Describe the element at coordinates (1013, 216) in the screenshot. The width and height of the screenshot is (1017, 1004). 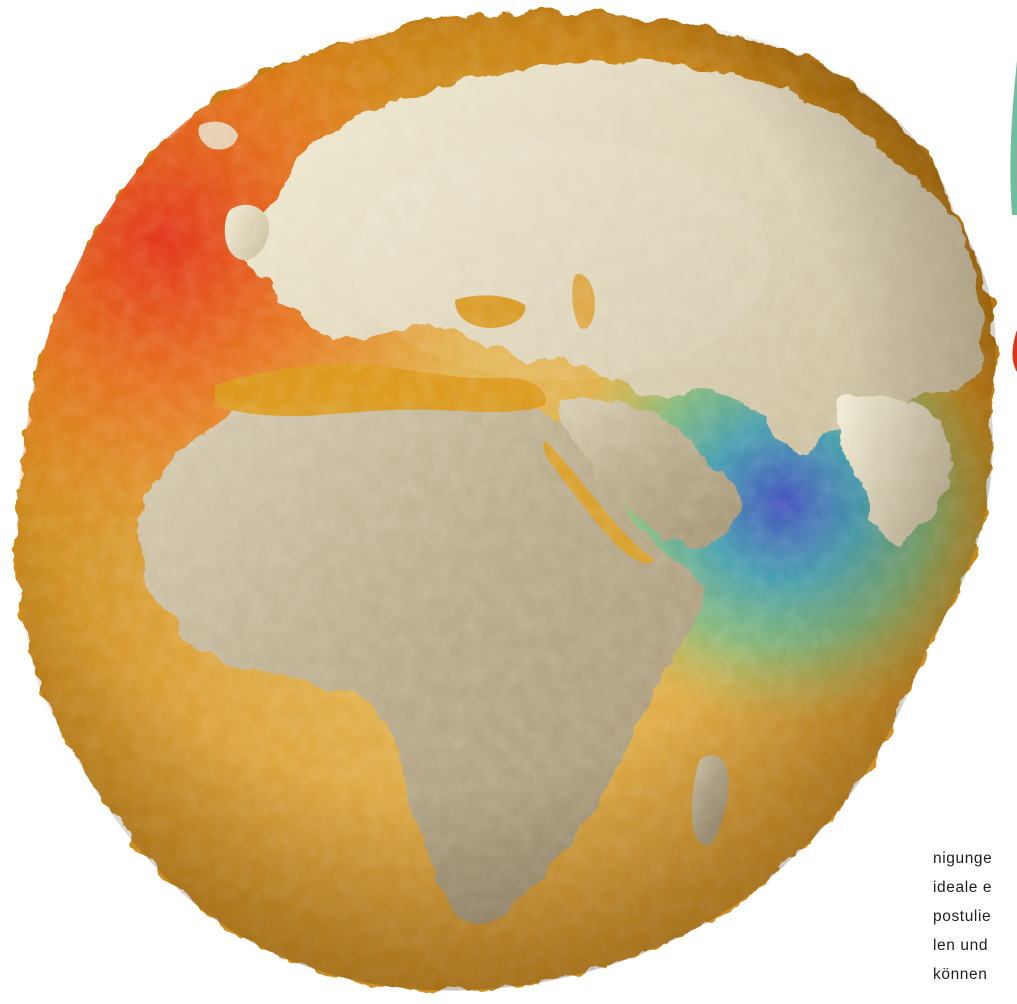
I see `partial-globe-edge` at that location.